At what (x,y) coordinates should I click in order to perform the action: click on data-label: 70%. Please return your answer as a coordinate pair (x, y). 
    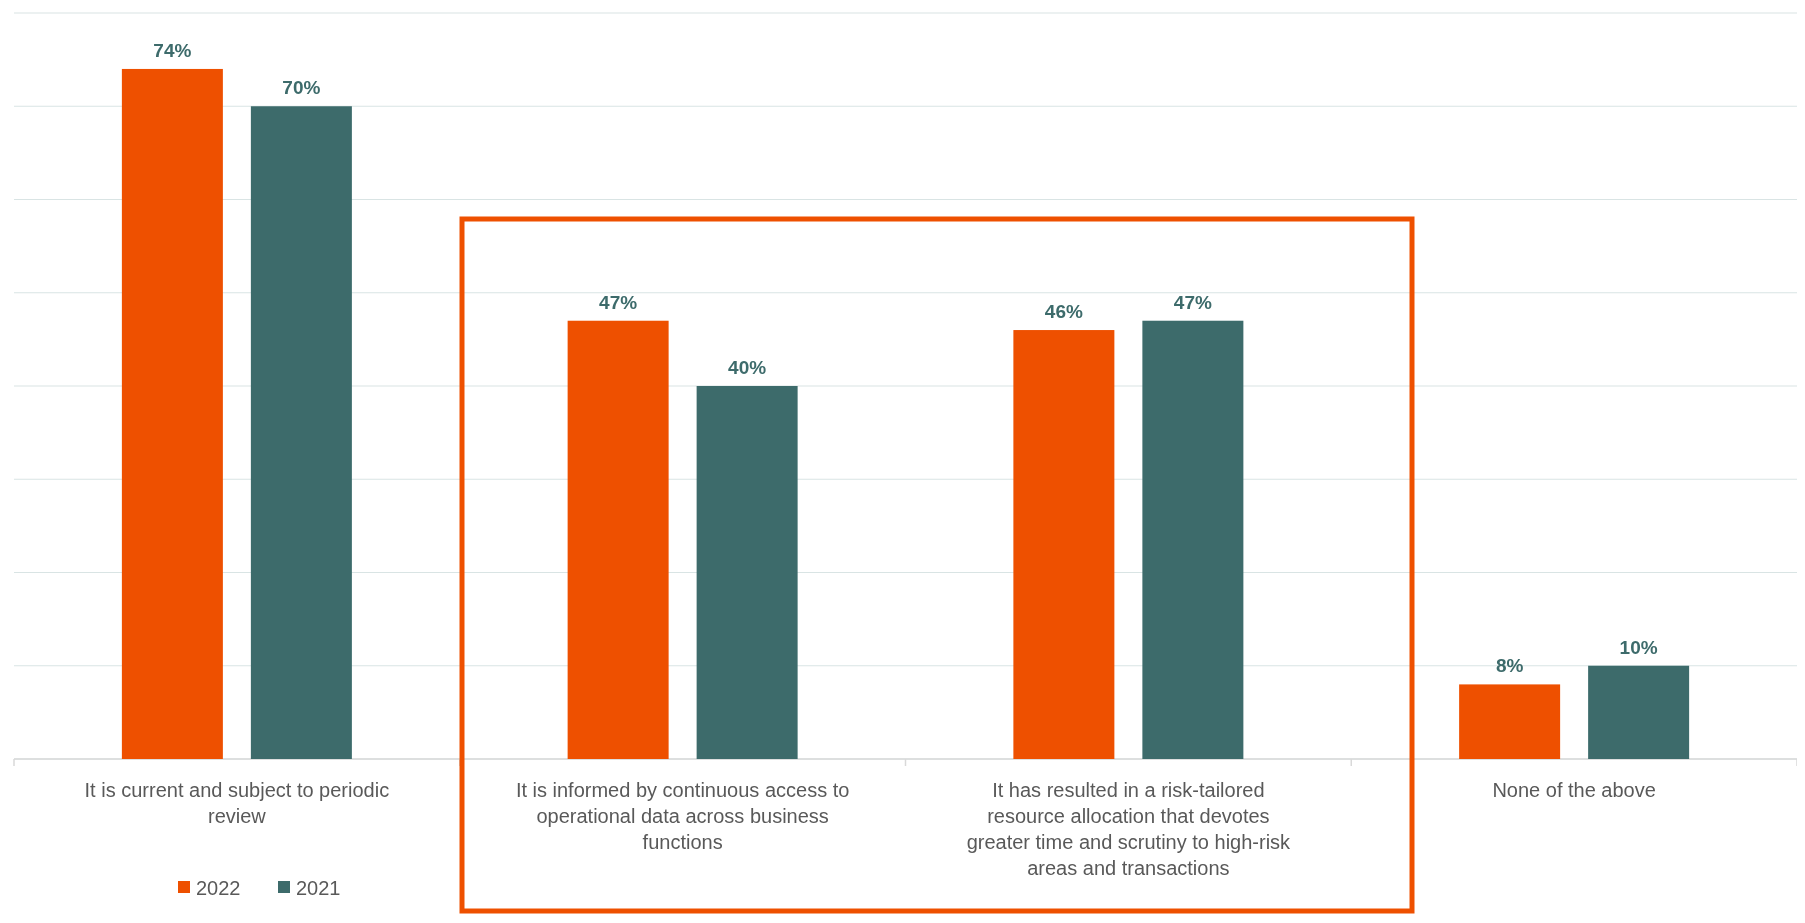
    Looking at the image, I should click on (301, 88).